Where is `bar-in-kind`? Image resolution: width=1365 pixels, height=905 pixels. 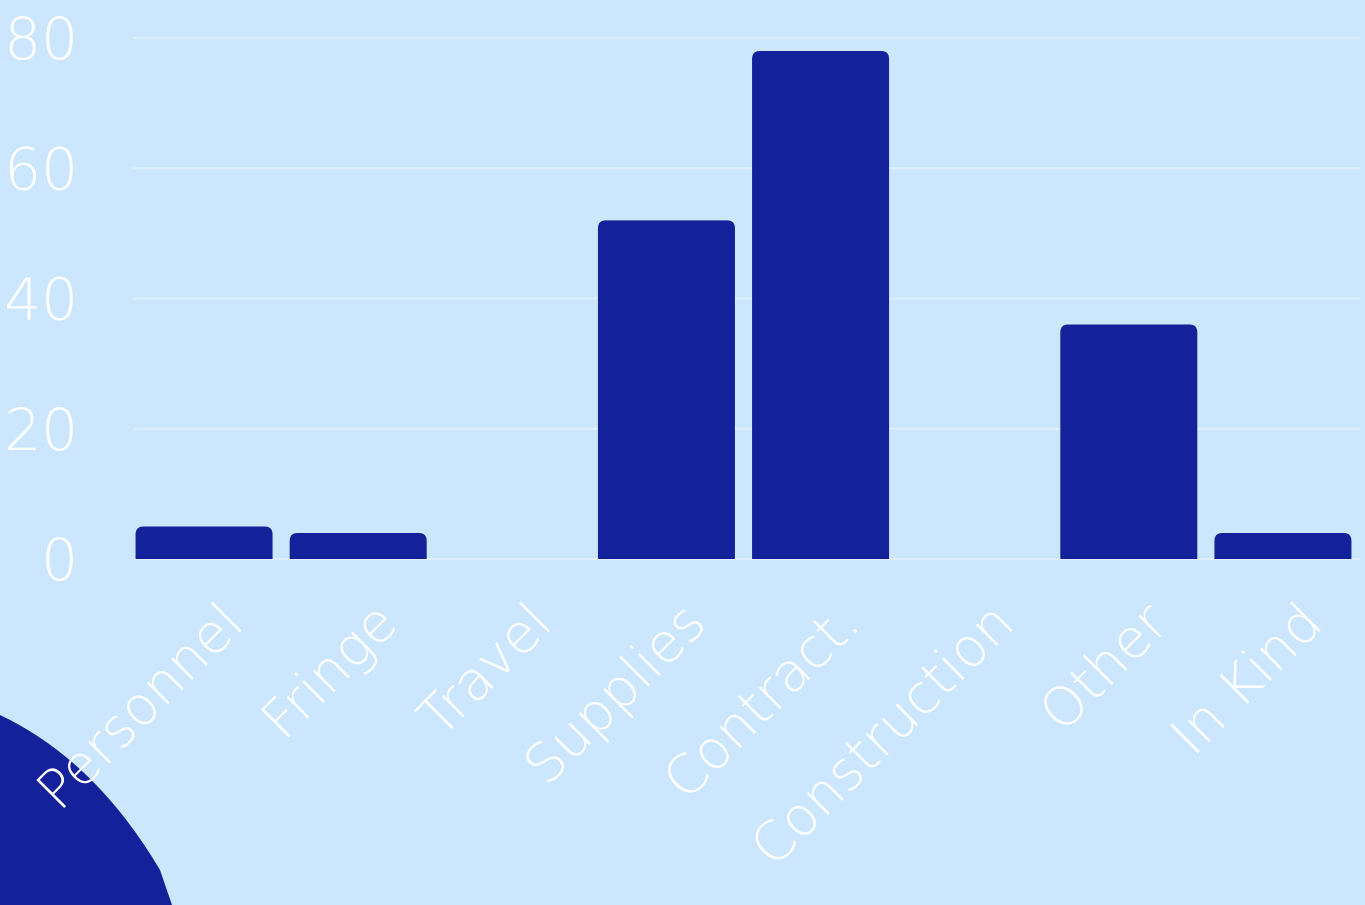 bar-in-kind is located at coordinates (1283, 545).